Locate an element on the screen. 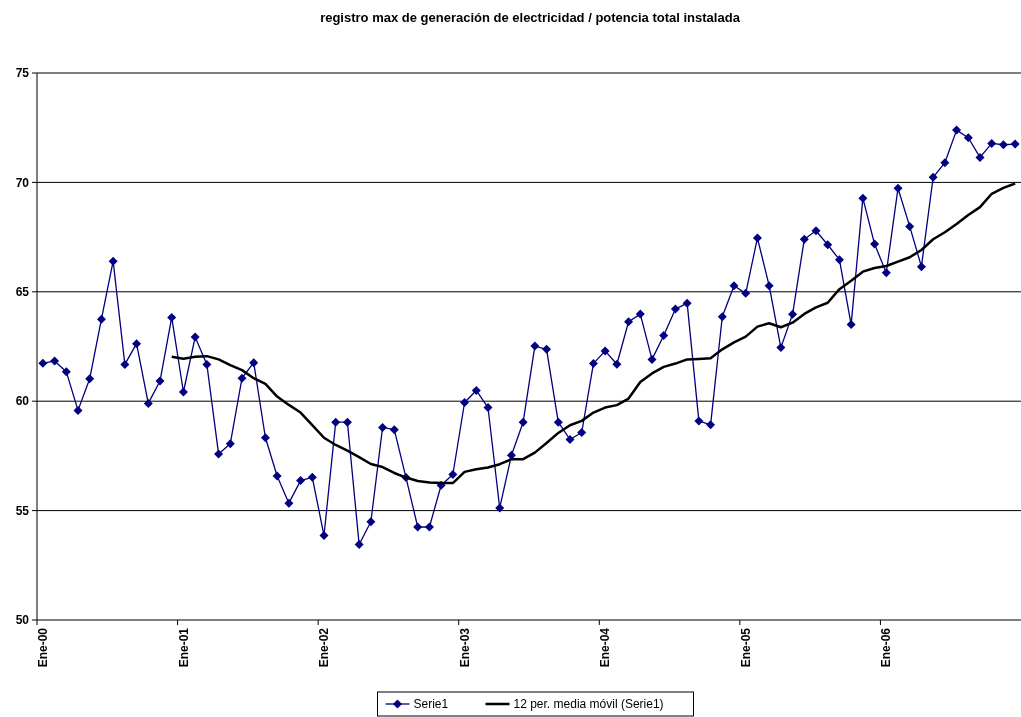 The width and height of the screenshot is (1021, 717). x-tick-label: Ene-04 is located at coordinates (605, 647).